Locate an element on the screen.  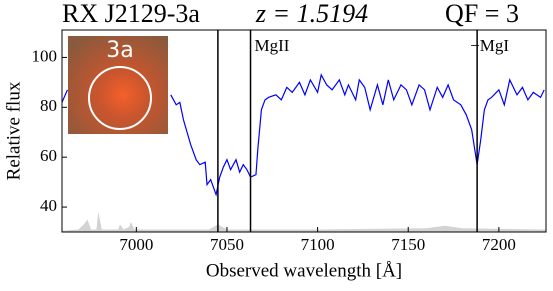
x-tick-label: 7150 is located at coordinates (408, 244).